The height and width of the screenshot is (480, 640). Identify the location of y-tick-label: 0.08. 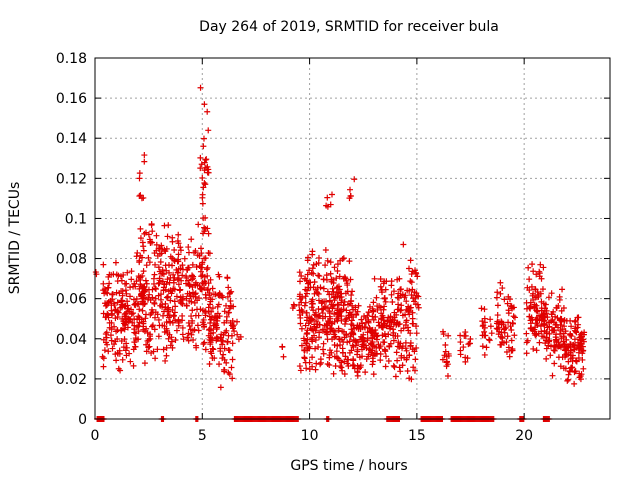
(71, 260).